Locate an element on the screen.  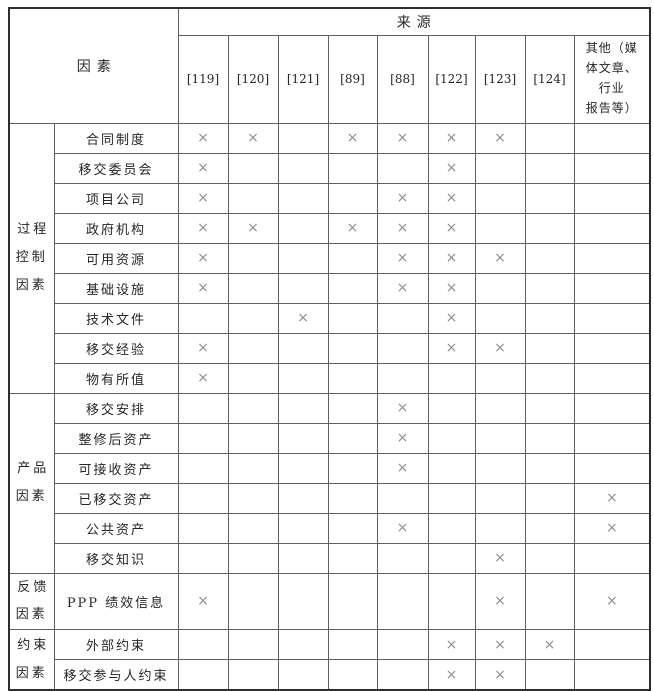
table-row: 移交经验 × × × is located at coordinates (330, 348).